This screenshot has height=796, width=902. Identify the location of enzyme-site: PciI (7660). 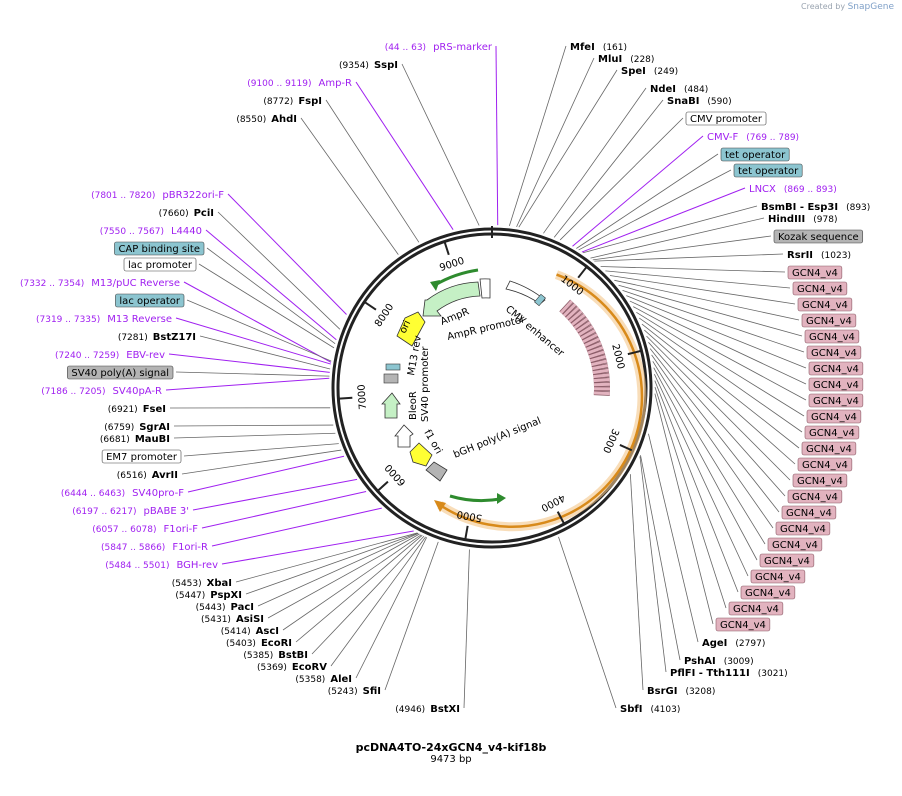
(186, 213).